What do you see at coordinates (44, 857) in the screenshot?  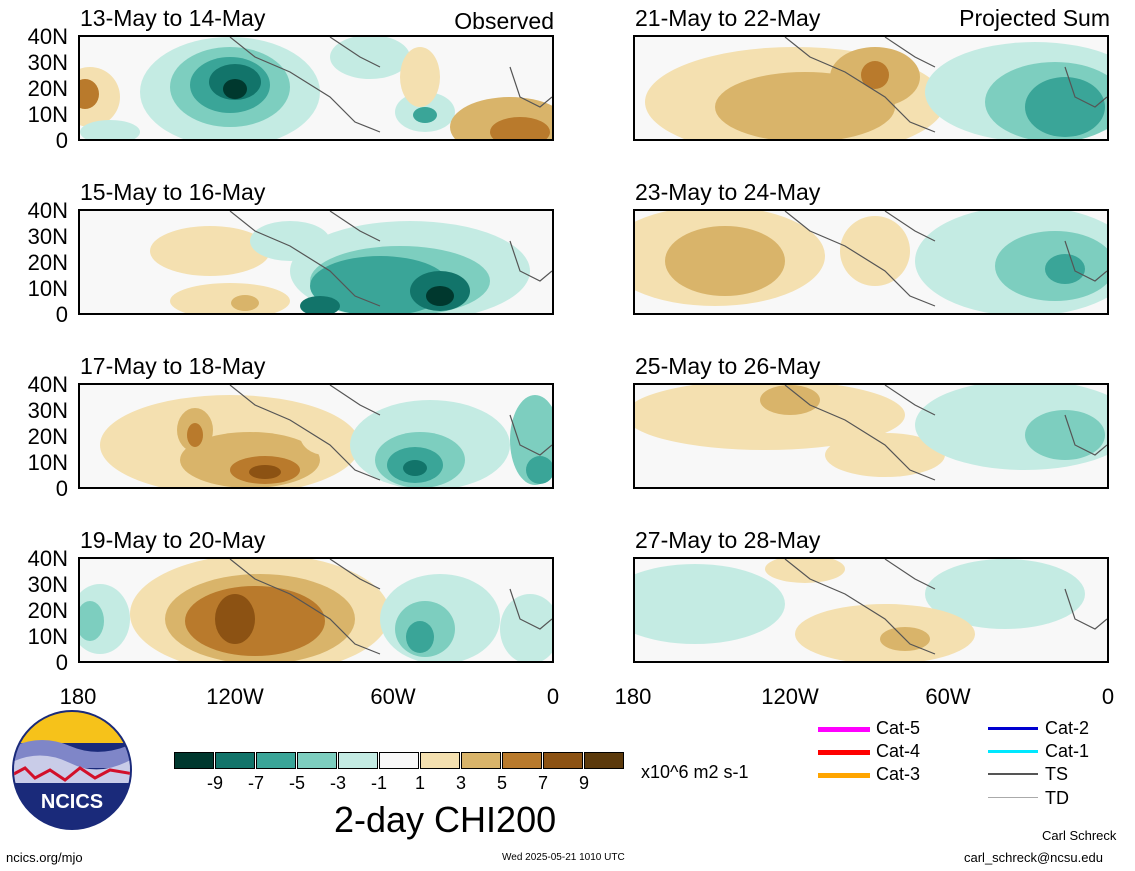 I see `footer-url: ncics.org/mjo` at bounding box center [44, 857].